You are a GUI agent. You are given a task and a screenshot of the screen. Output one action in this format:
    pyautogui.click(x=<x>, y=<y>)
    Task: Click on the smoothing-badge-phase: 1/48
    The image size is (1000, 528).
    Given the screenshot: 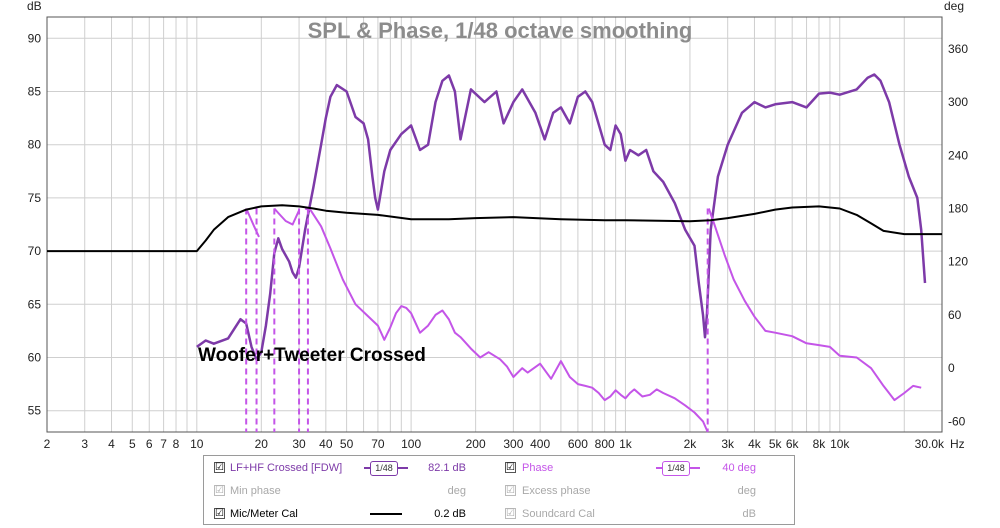 What is the action you would take?
    pyautogui.click(x=676, y=468)
    